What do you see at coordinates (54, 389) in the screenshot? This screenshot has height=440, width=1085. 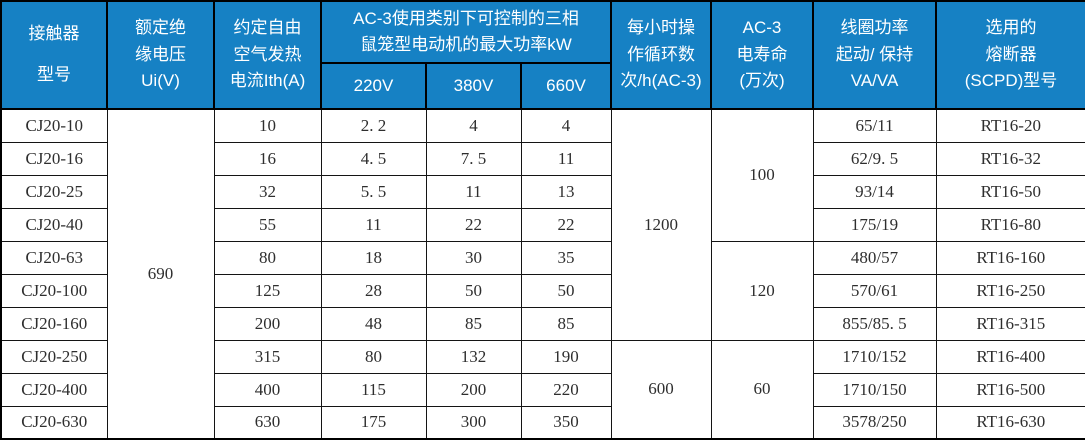 I see `cell-model: CJ20-400` at bounding box center [54, 389].